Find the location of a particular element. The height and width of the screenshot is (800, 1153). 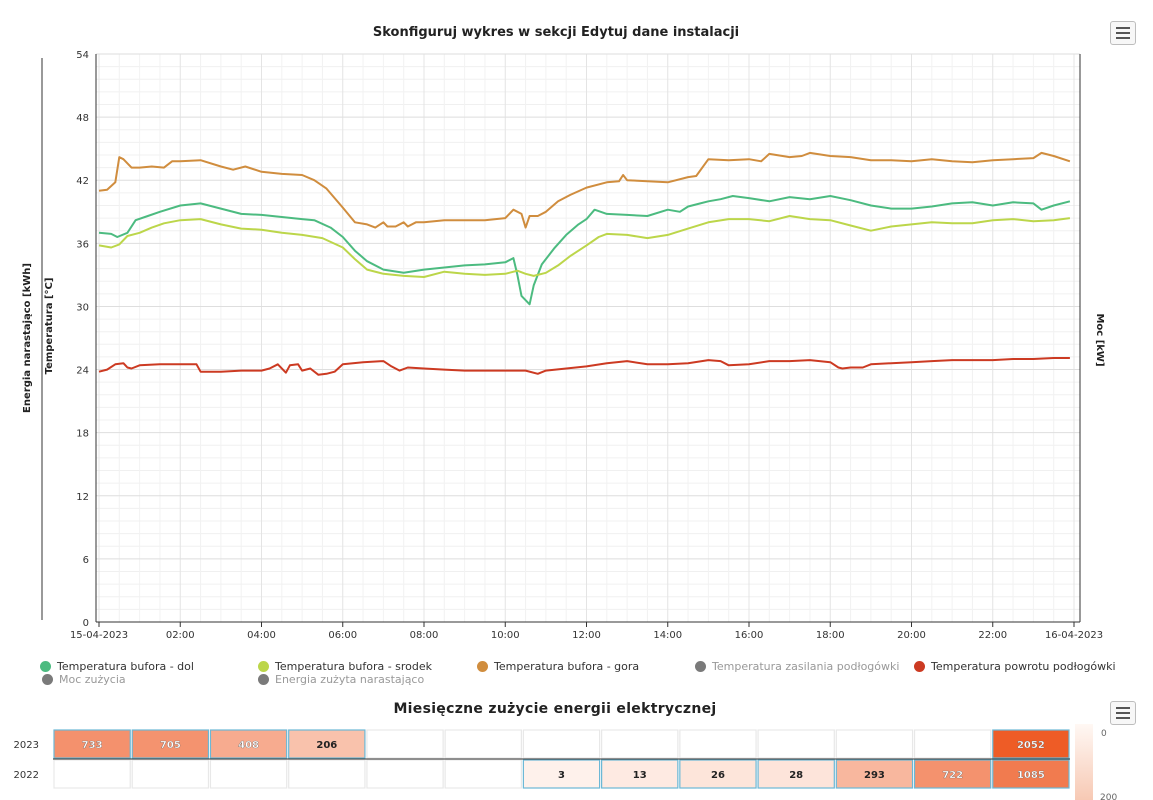

x-tick-label: 06:00 is located at coordinates (342, 635).